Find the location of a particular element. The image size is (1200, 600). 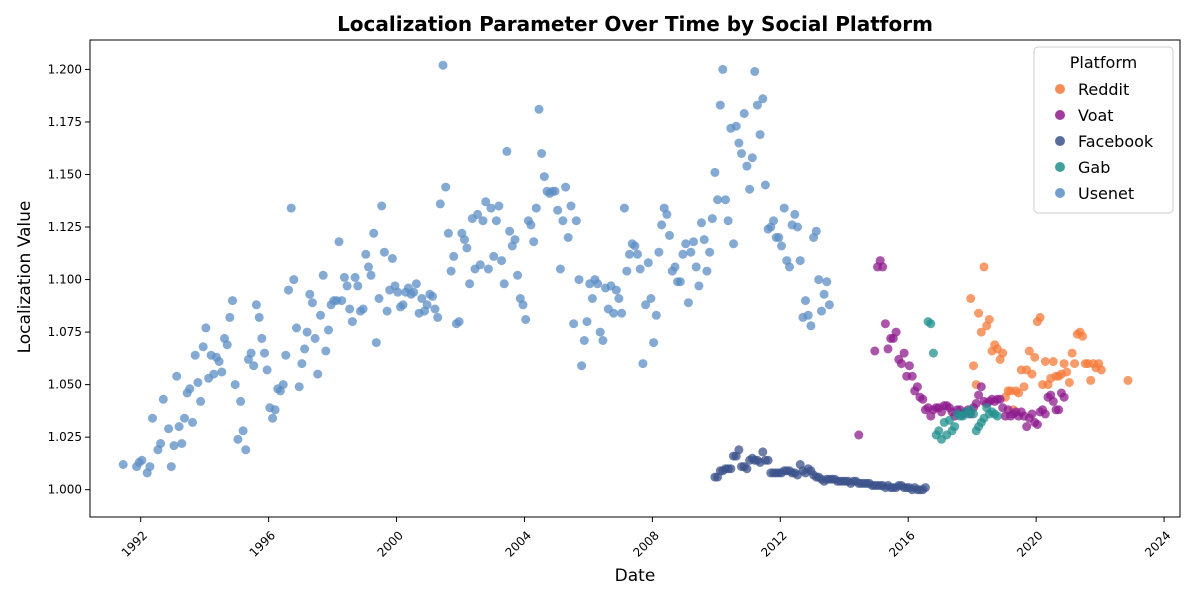

data-point: Reddit: 2020-12-15, 1.056 is located at coordinates (1067, 372).